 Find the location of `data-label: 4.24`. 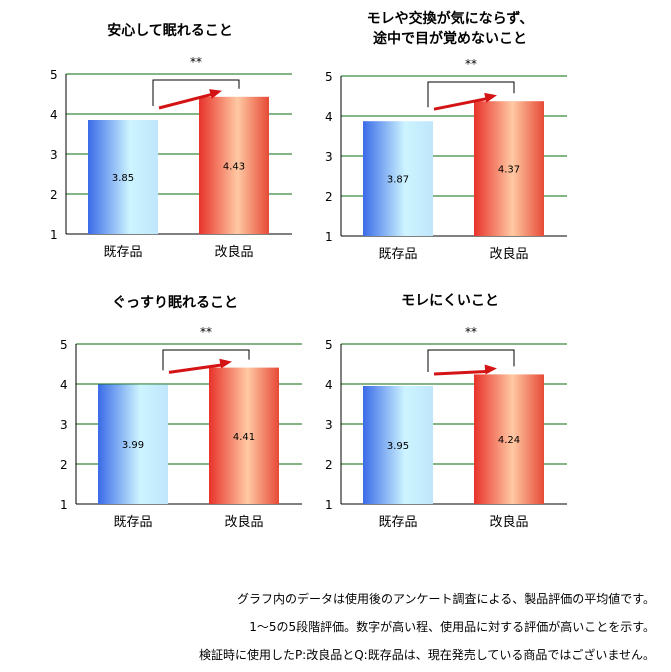

data-label: 4.24 is located at coordinates (509, 440).